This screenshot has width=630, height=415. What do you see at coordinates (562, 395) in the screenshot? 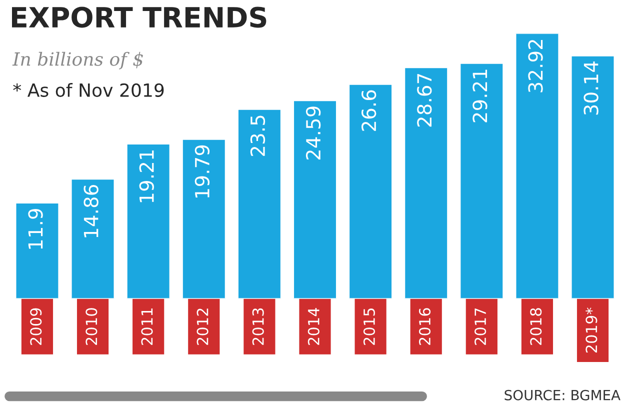
I see `source-note: SOURCE: BGMEA` at bounding box center [562, 395].